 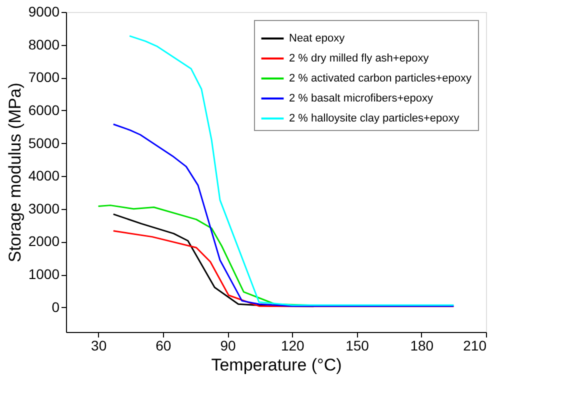 I want to click on x-tick-label: 60, so click(x=164, y=346).